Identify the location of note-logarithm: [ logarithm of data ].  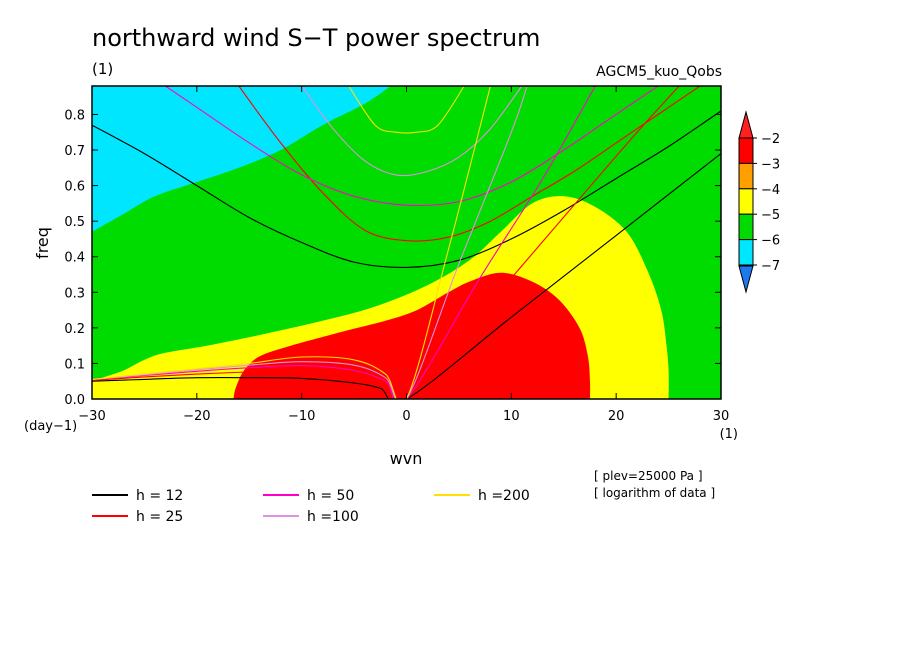
(654, 493).